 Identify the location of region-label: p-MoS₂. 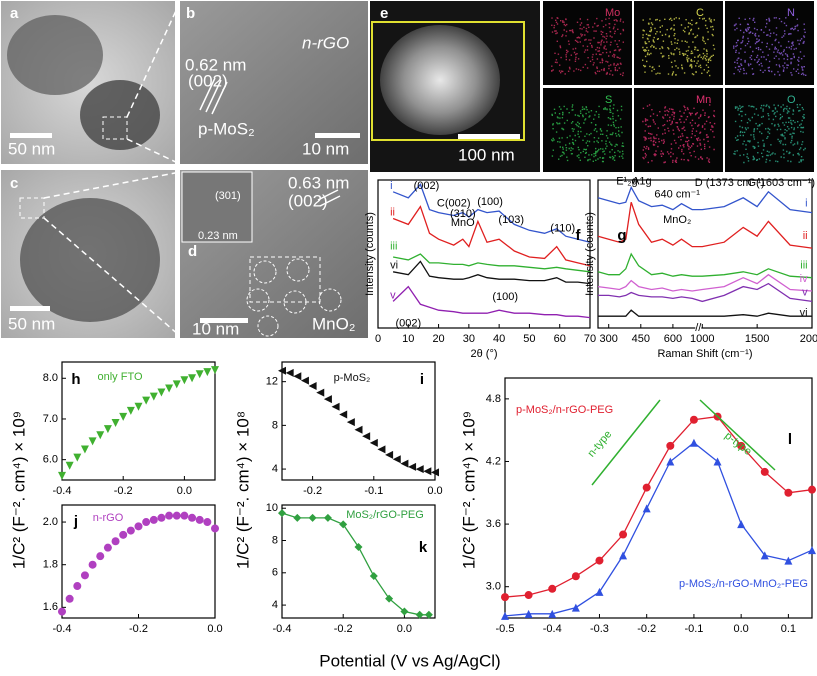
(226, 128).